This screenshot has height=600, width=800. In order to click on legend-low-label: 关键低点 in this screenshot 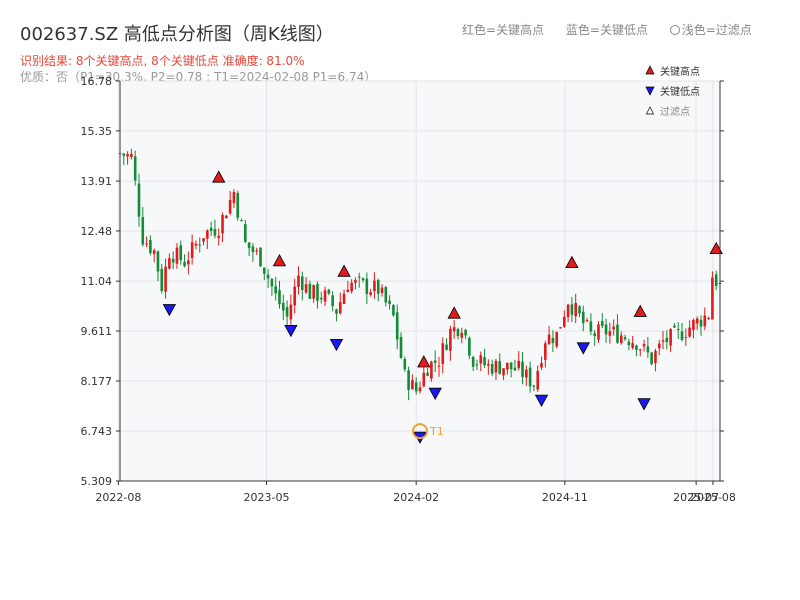, I will do `click(680, 91)`.